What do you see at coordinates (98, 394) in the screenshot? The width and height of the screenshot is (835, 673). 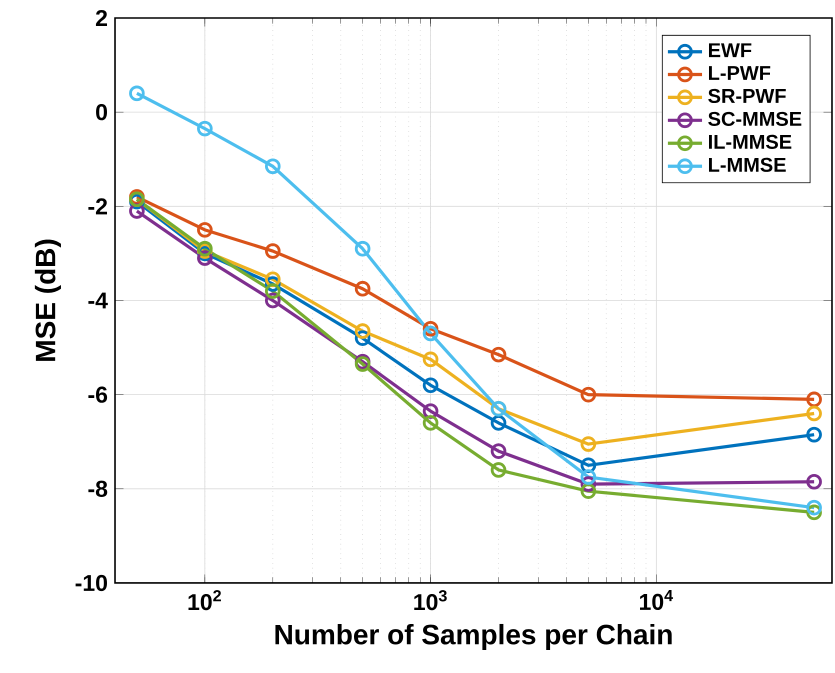 I see `y-tick-label: -6` at bounding box center [98, 394].